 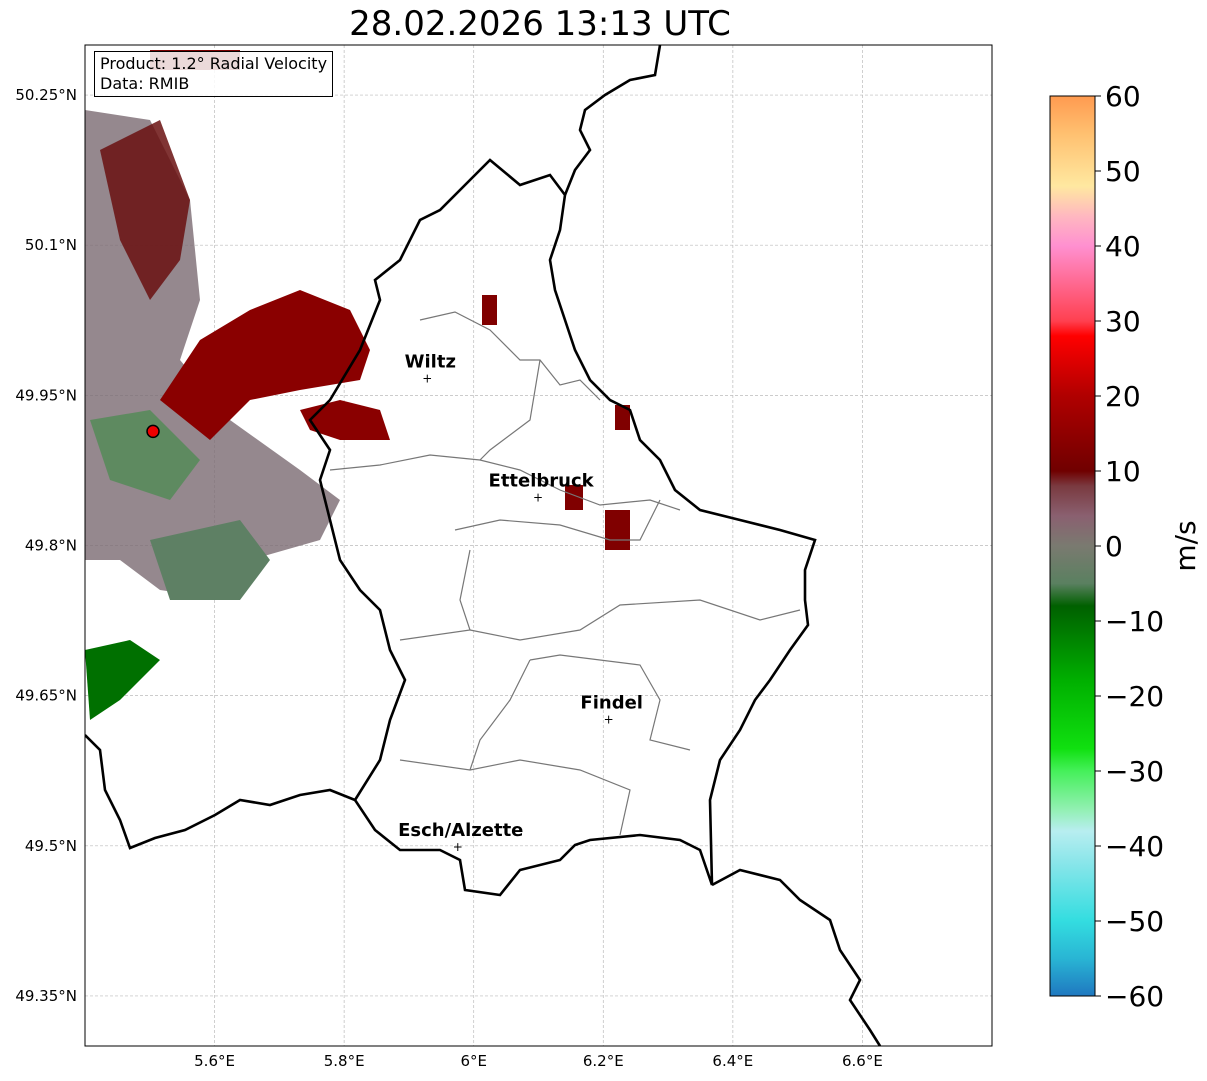 I want to click on colorbar-tick-label: −50, so click(x=1134, y=921).